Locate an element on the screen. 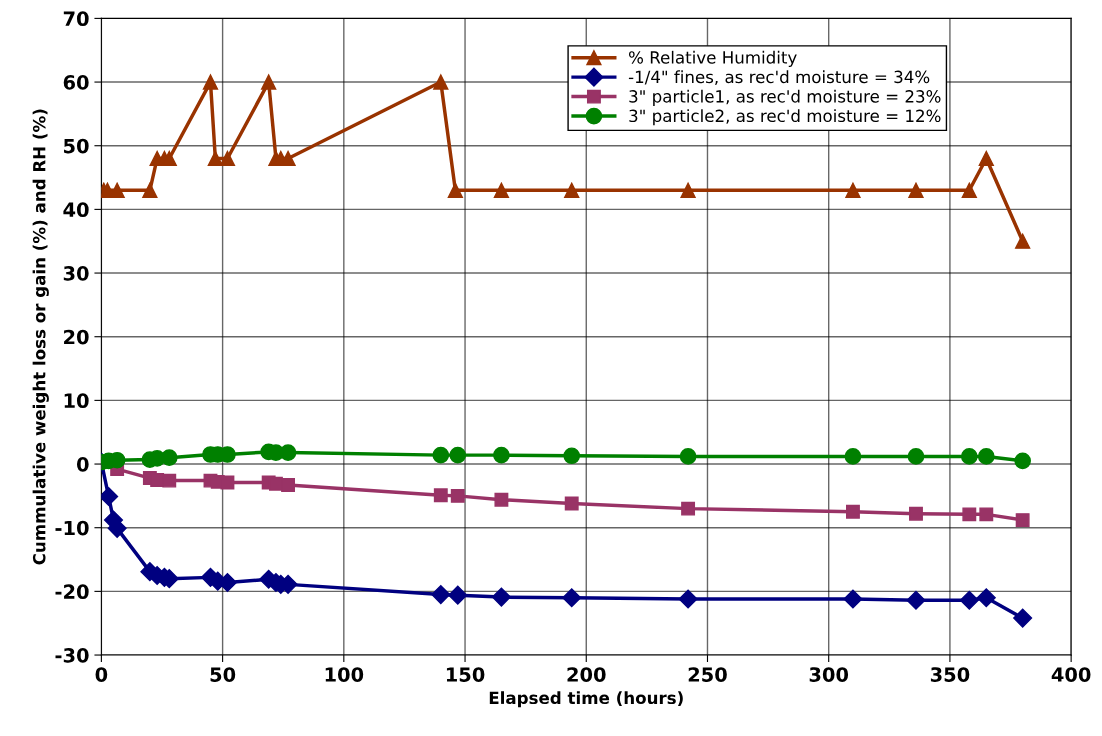 This screenshot has height=736, width=1102. y-tick-label: 70 is located at coordinates (76, 19).